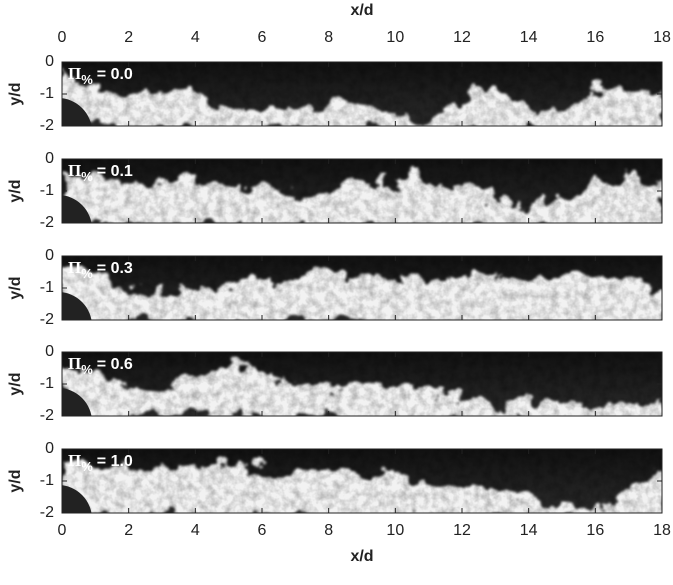 Image resolution: width=673 pixels, height=585 pixels. What do you see at coordinates (115, 461) in the screenshot?
I see `annotation-text: = 1.0` at bounding box center [115, 461].